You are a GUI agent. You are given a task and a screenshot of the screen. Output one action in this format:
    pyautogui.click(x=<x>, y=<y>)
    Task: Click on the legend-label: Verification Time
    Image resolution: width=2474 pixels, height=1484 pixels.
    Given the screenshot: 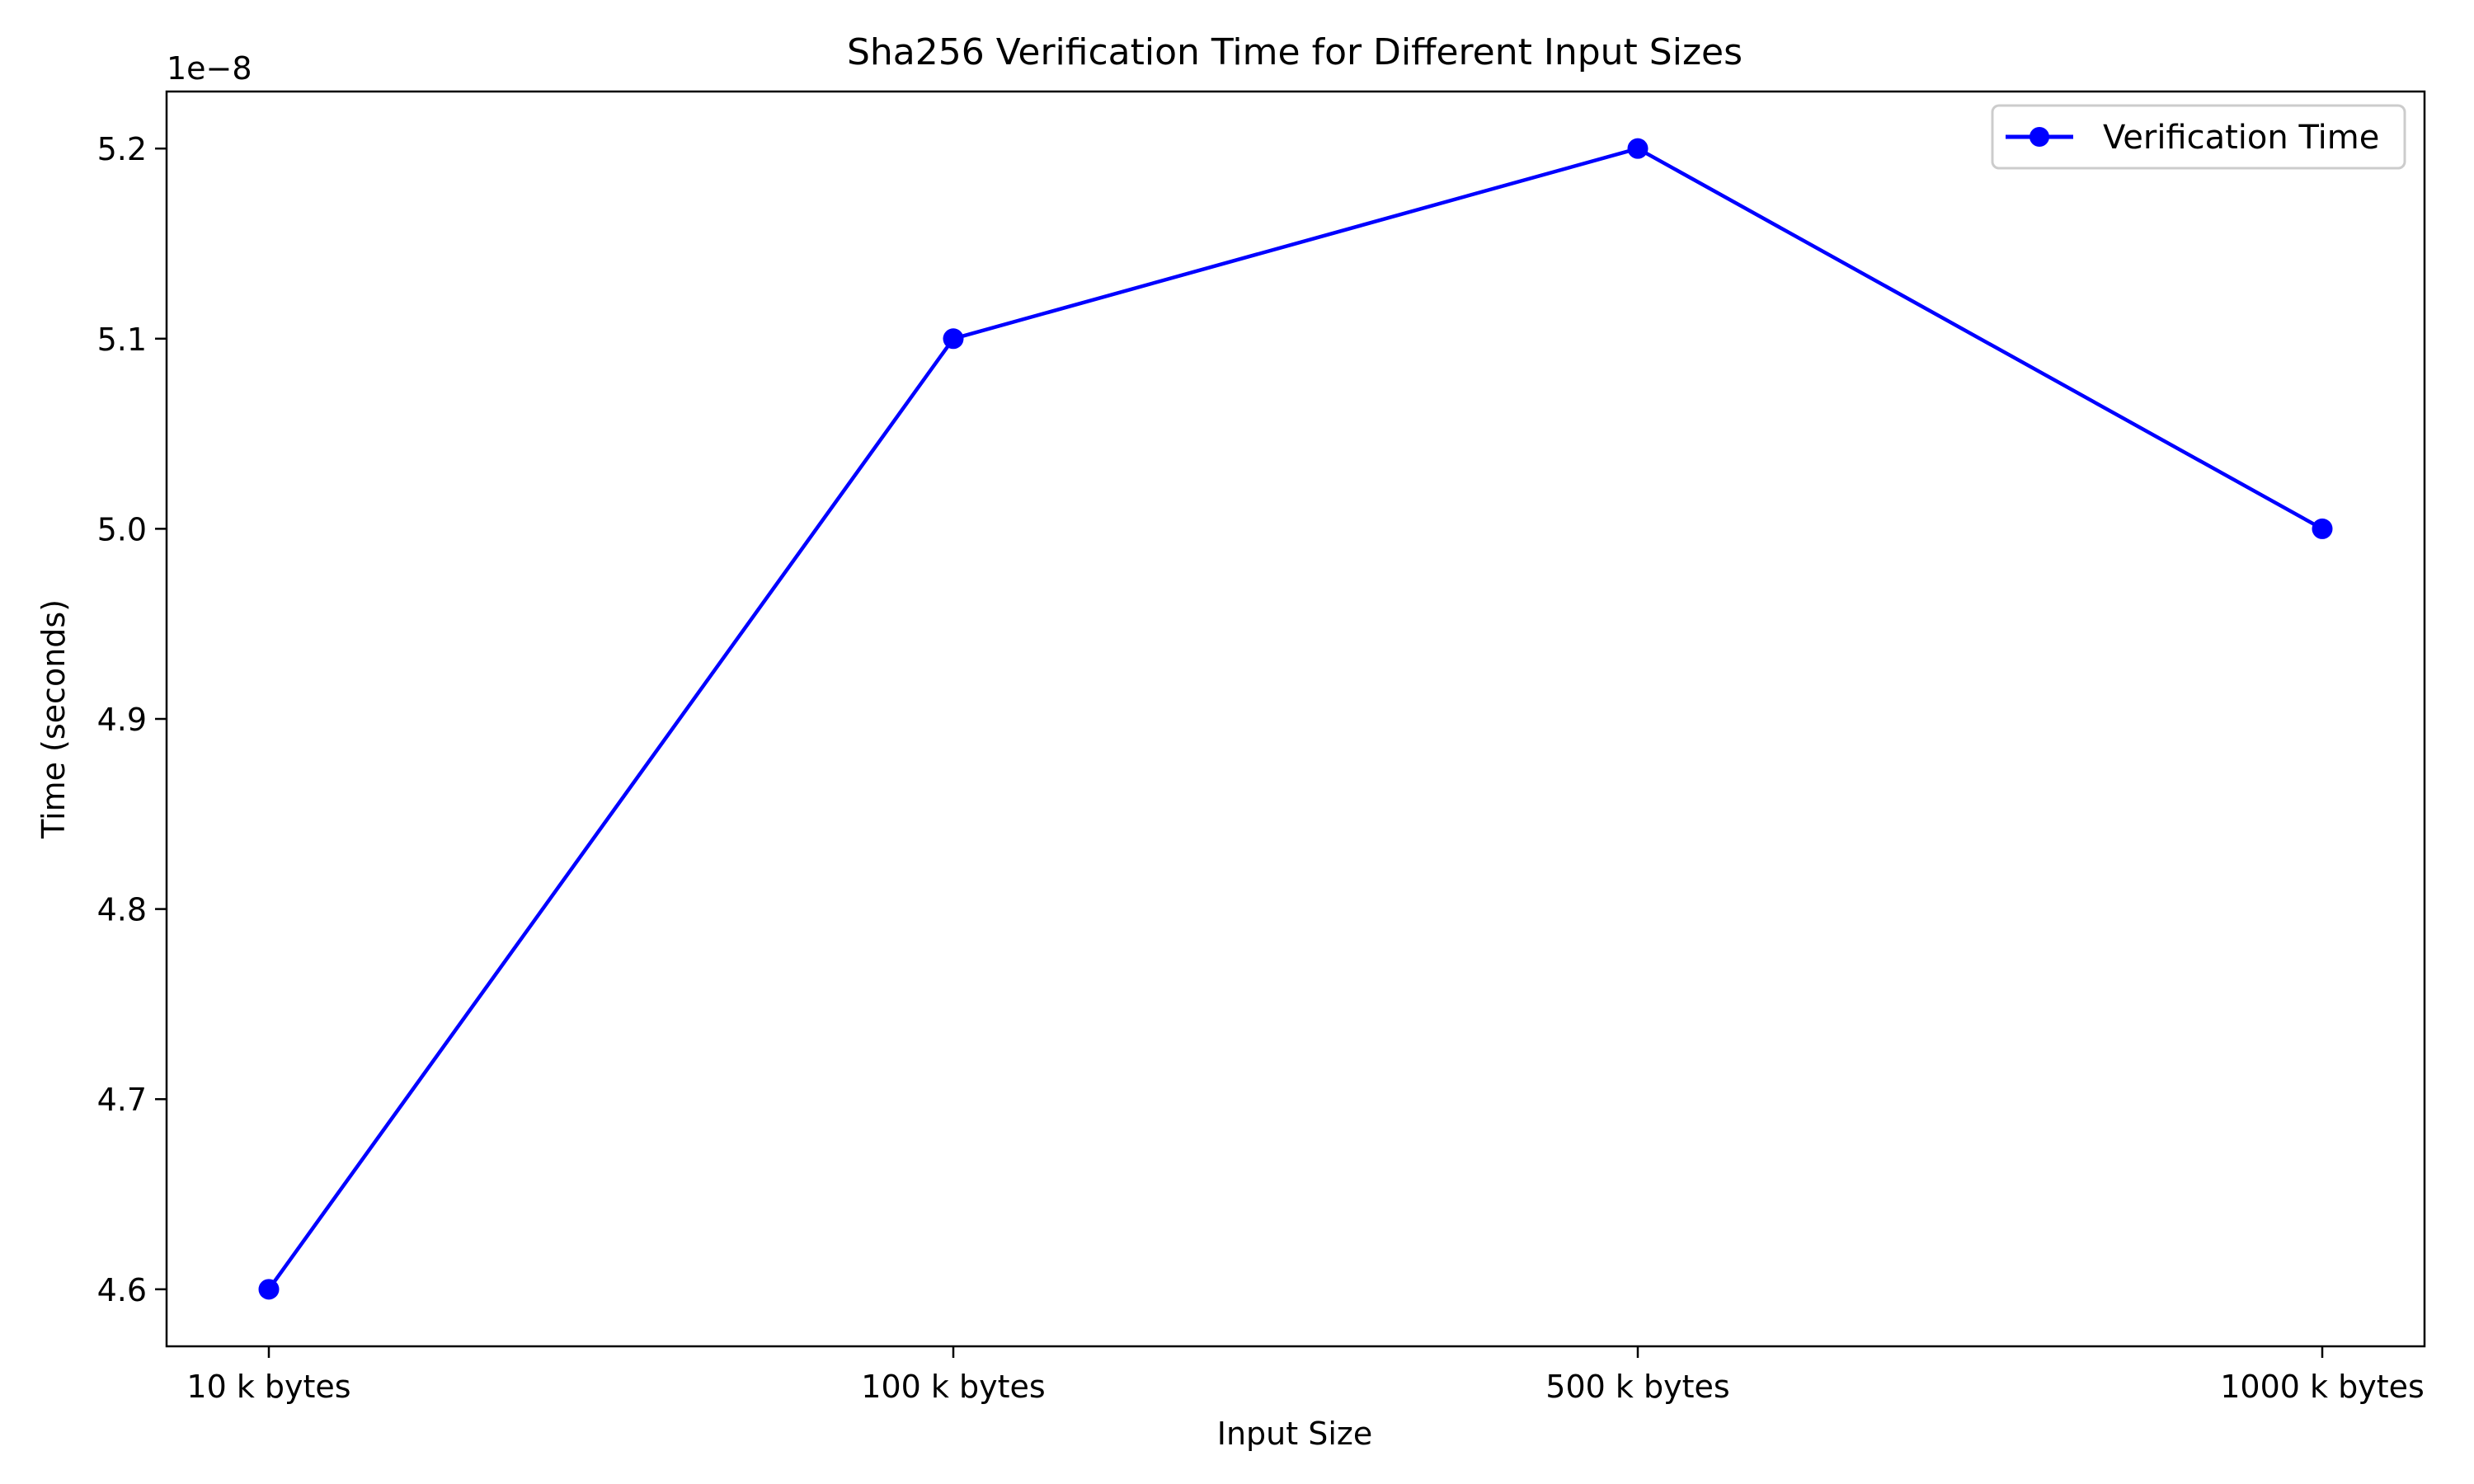 What is the action you would take?
    pyautogui.click(x=2241, y=138)
    